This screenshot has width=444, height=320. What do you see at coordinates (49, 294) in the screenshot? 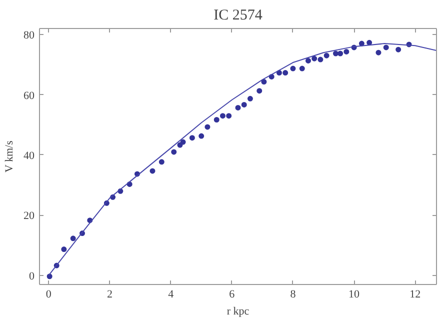
I see `x-tick-label: 0` at bounding box center [49, 294].